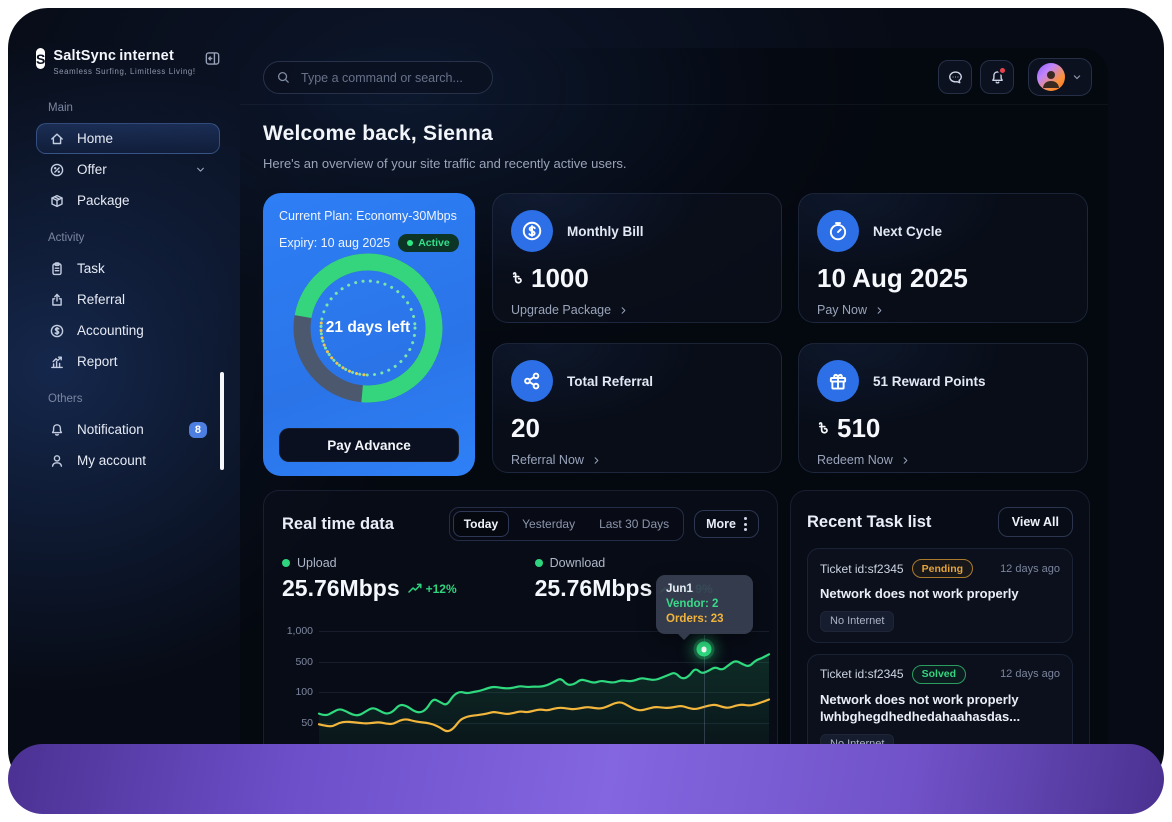 The width and height of the screenshot is (1172, 822). What do you see at coordinates (378, 133) in the screenshot?
I see `page-title: Welcome back, Sienna` at bounding box center [378, 133].